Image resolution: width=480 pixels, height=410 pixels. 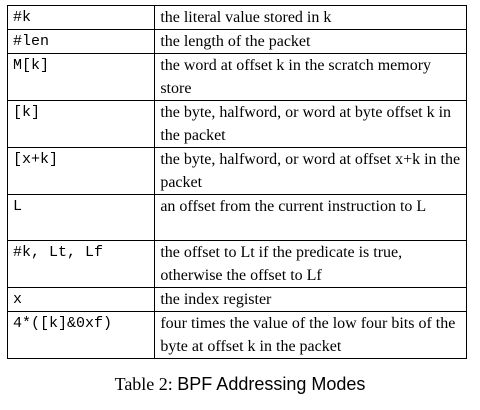 I want to click on description-cell: the length of the packet, so click(x=310, y=41).